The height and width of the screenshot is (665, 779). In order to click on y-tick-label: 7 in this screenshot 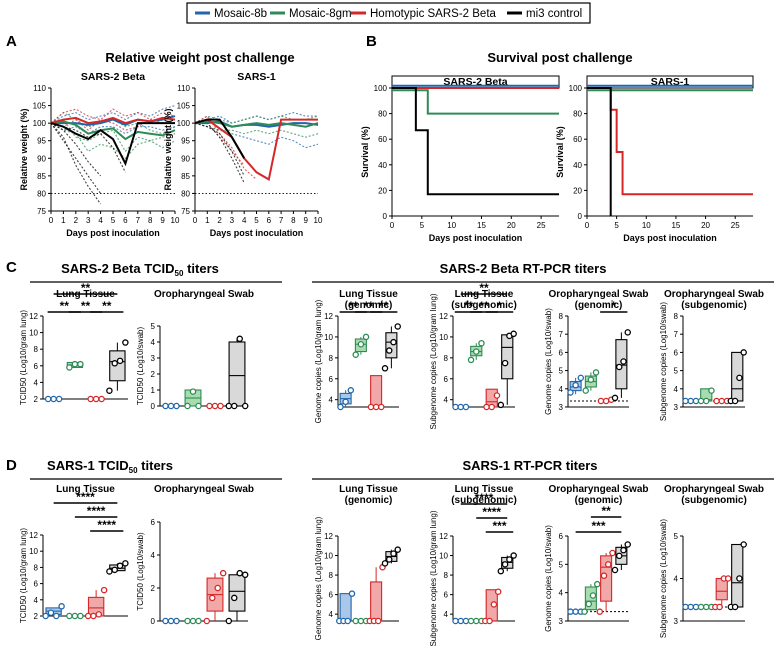, I will do `click(561, 334)`.